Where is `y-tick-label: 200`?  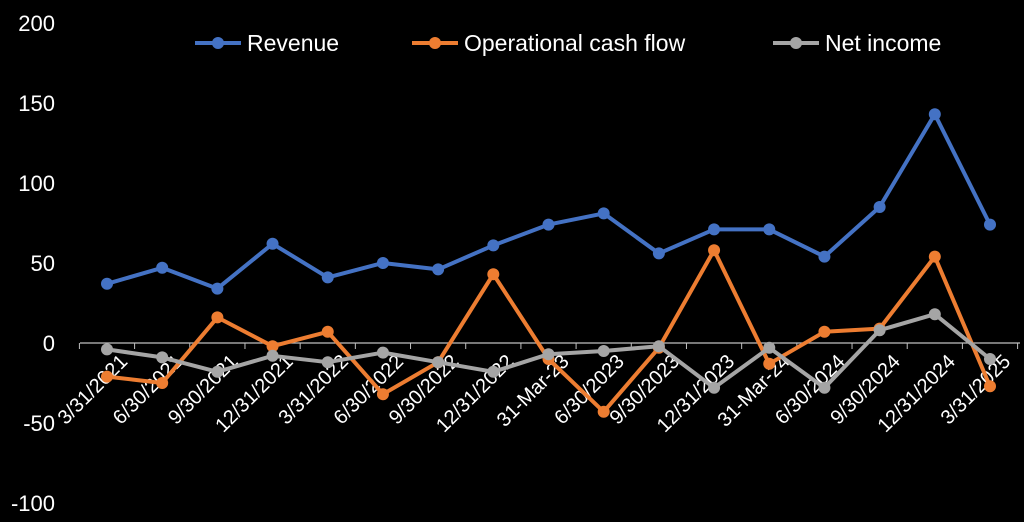
y-tick-label: 200 is located at coordinates (36, 23).